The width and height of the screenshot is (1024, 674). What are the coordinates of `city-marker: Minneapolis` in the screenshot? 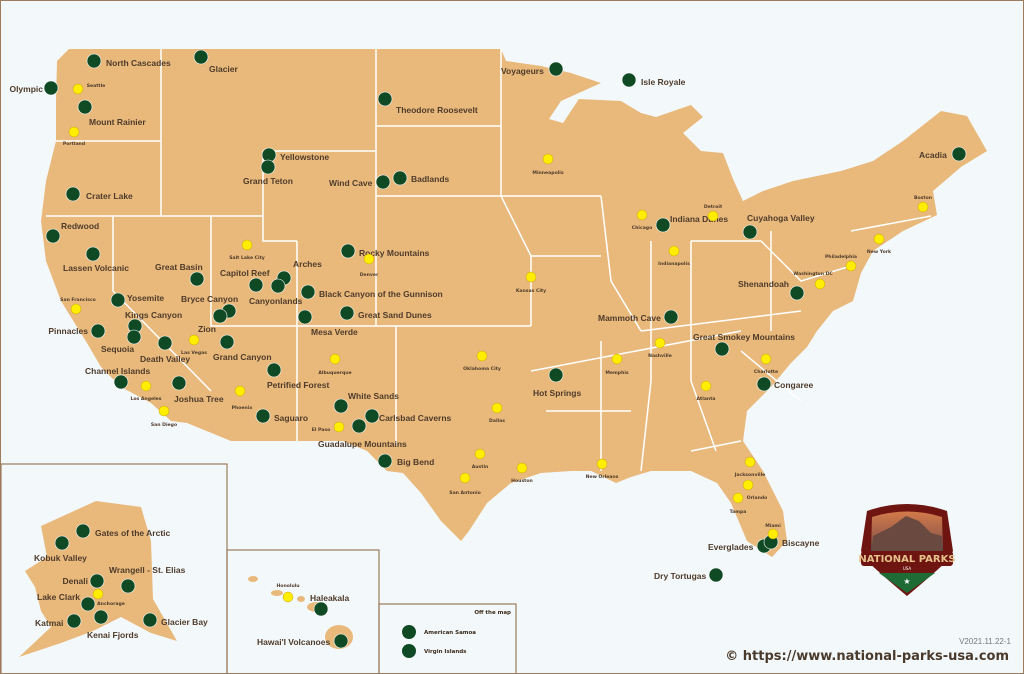 It's located at (548, 164).